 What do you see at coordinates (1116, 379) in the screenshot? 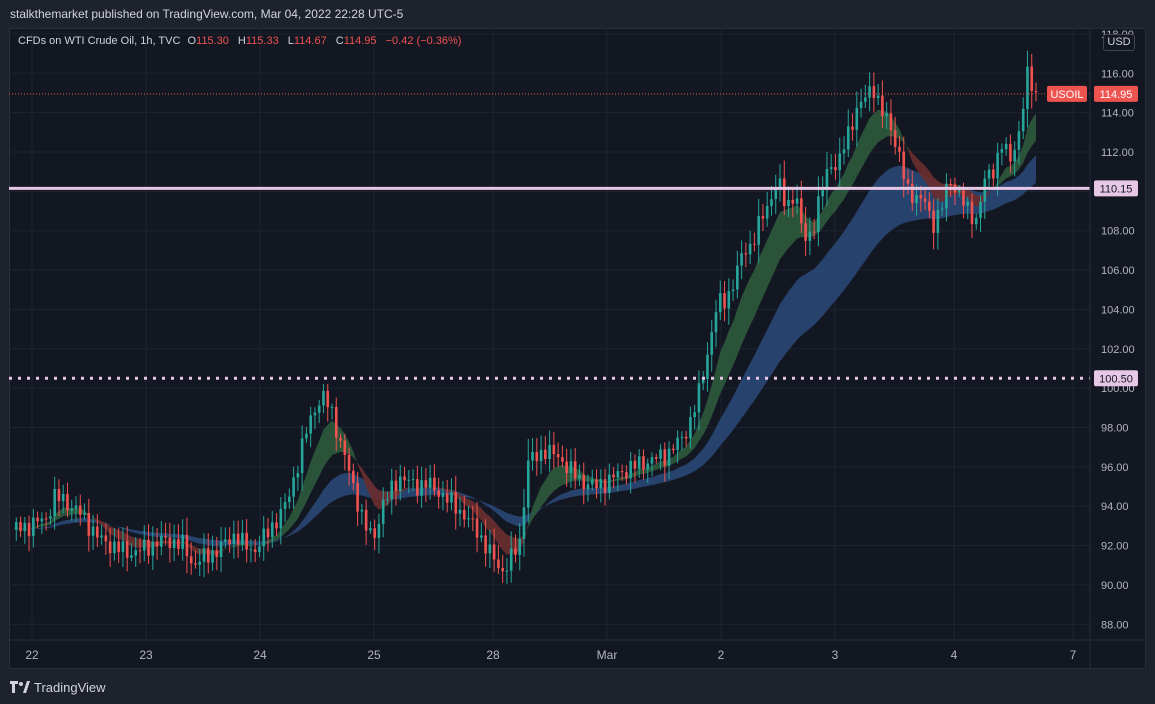
I see `level-price-label: 100.50` at bounding box center [1116, 379].